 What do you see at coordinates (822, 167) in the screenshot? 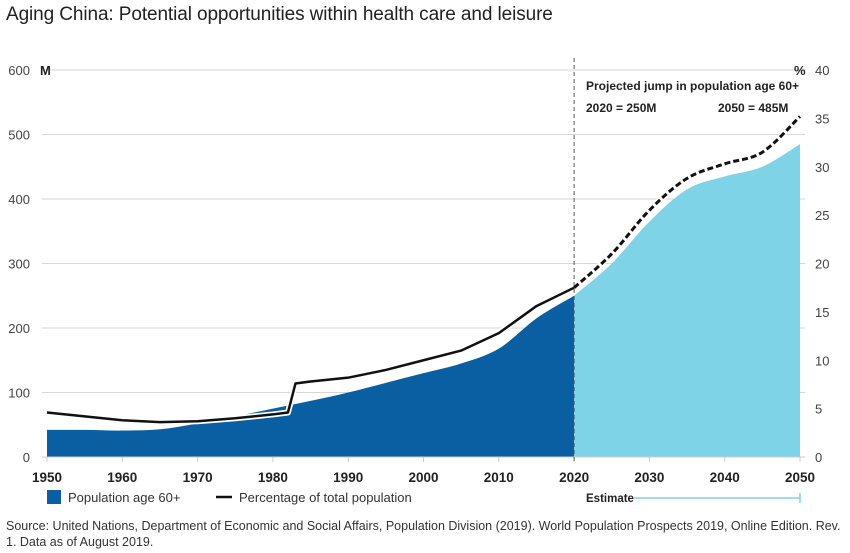
I see `right-axis-tick: 30` at bounding box center [822, 167].